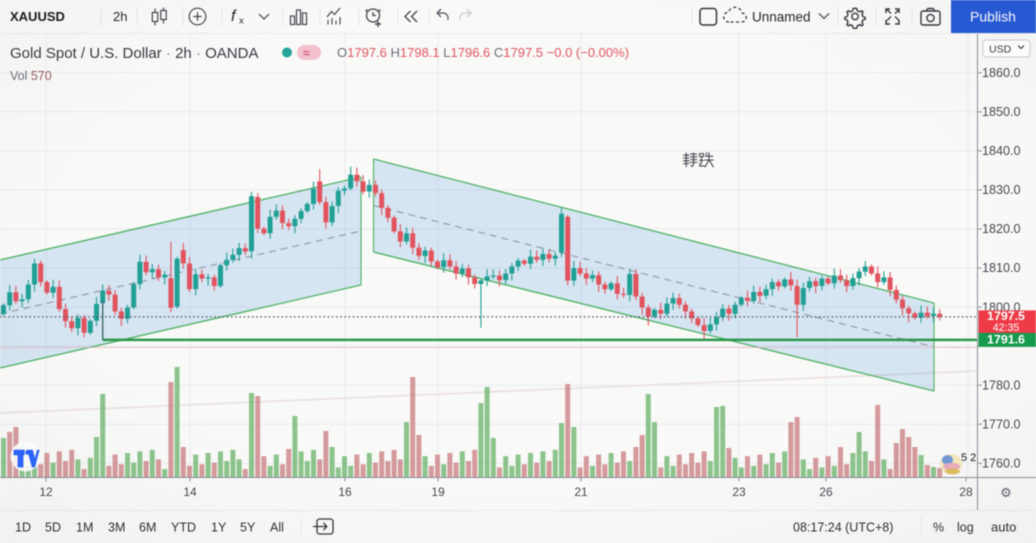 This screenshot has height=543, width=1036. What do you see at coordinates (116, 528) in the screenshot?
I see `svg-text: 3M` at bounding box center [116, 528].